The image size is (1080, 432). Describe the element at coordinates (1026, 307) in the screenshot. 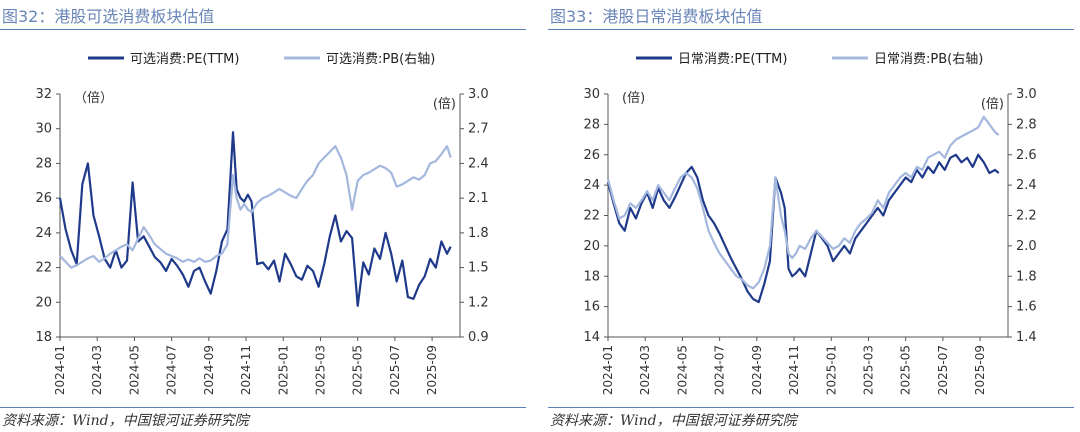

I see `right-tick-label: 1.6` at that location.